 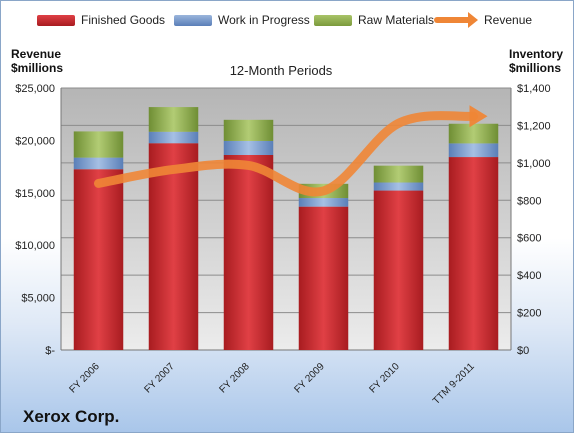 What do you see at coordinates (333, 20) in the screenshot?
I see `raw-materials-swatch` at bounding box center [333, 20].